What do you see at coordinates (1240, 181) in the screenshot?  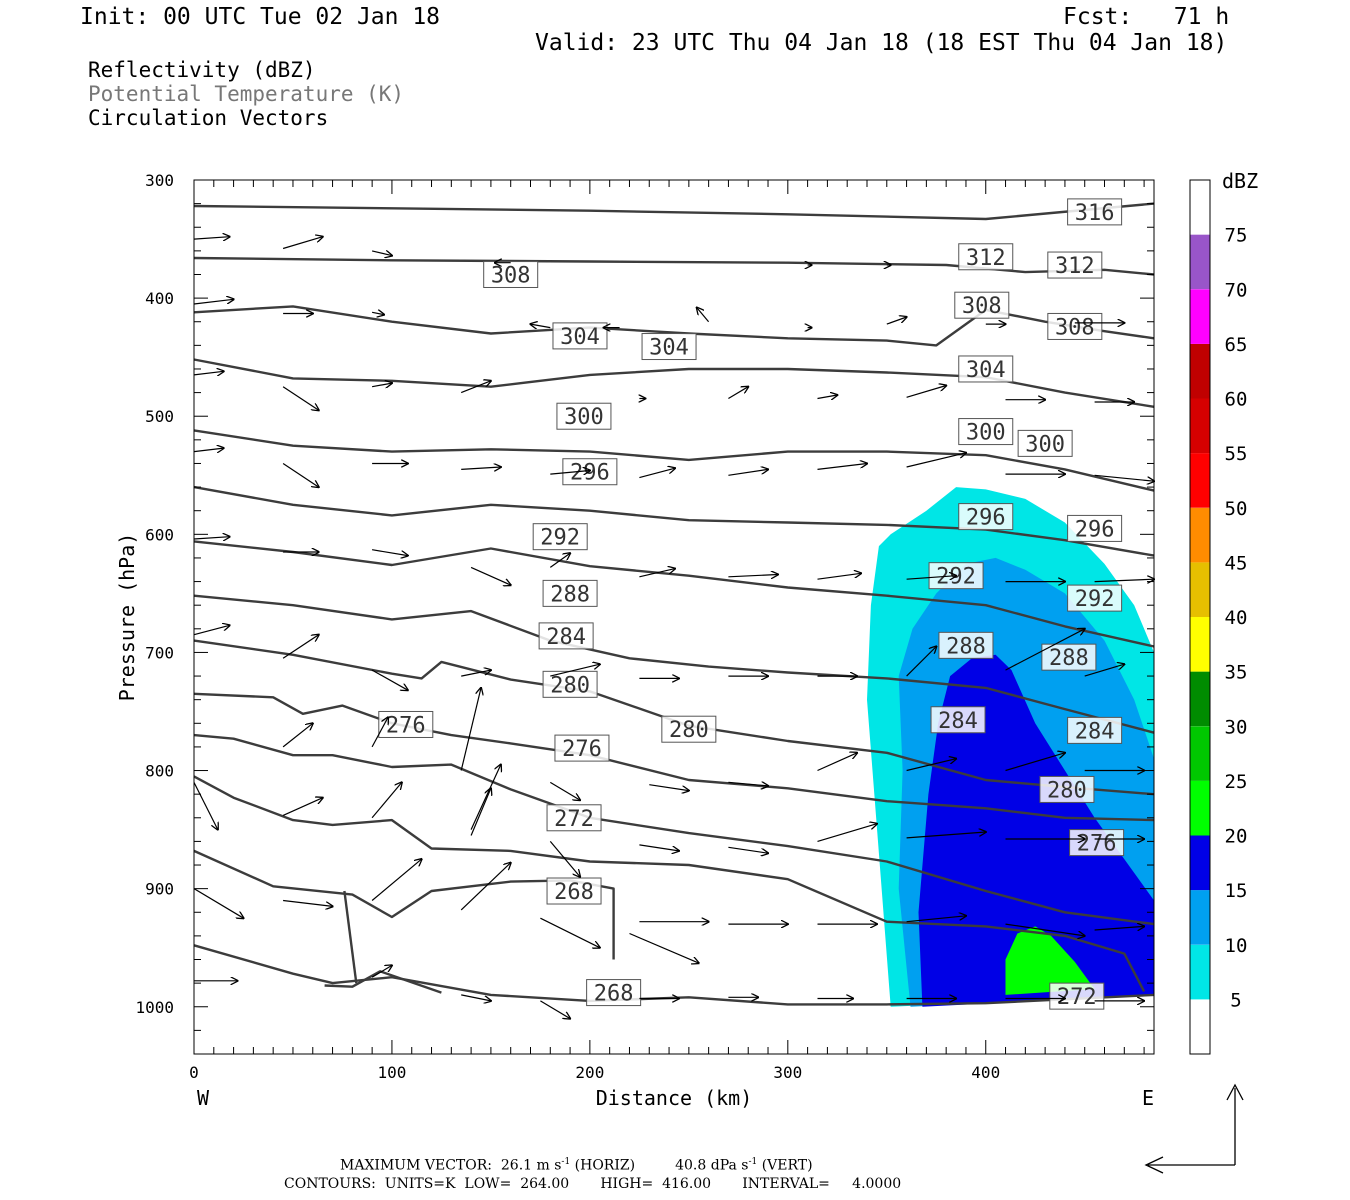 I see `colorbar-unit: dBZ` at bounding box center [1240, 181].